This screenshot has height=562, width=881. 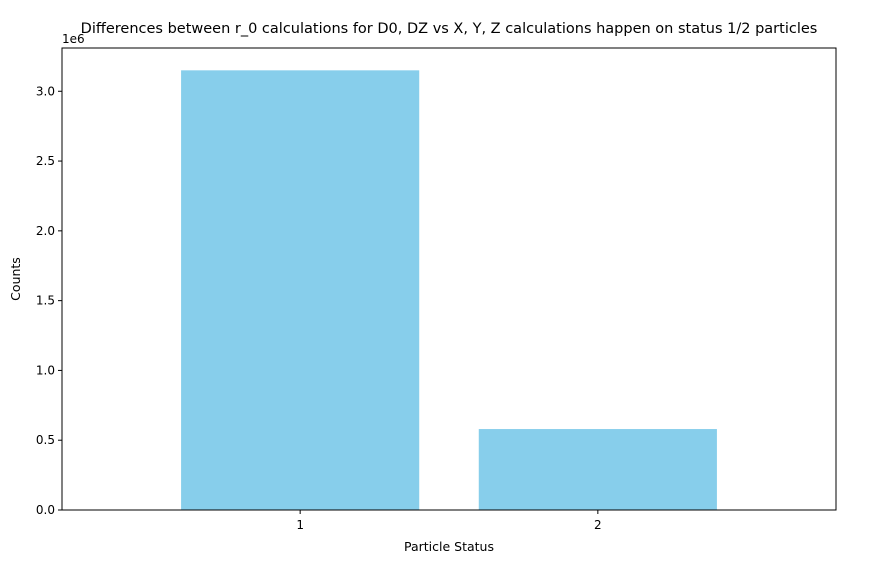 I want to click on y-axis-offset-label: 1e6, so click(x=73, y=39).